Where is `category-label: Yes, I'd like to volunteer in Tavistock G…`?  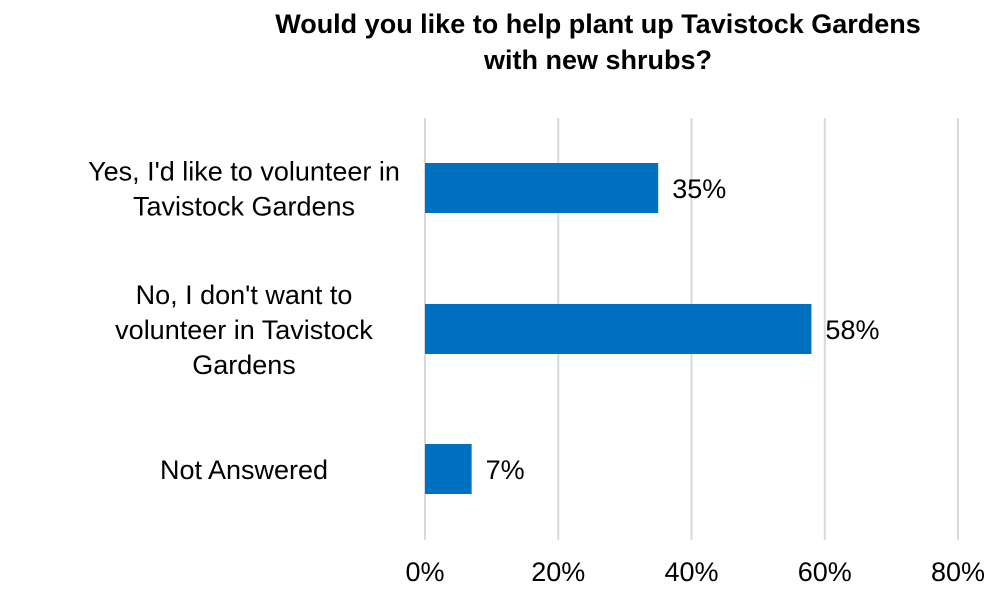
category-label: Yes, I'd like to volunteer in Tavistock G… is located at coordinates (244, 189).